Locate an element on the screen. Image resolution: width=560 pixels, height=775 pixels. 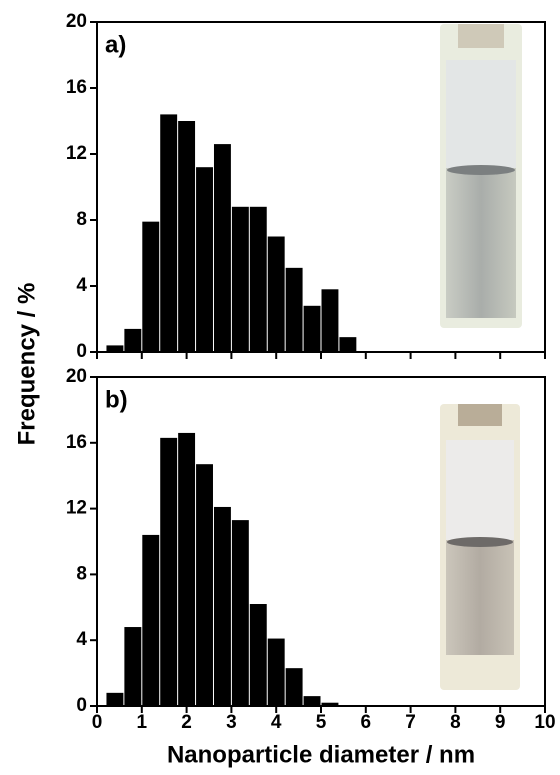
x-tick-label: 4 is located at coordinates (276, 722).